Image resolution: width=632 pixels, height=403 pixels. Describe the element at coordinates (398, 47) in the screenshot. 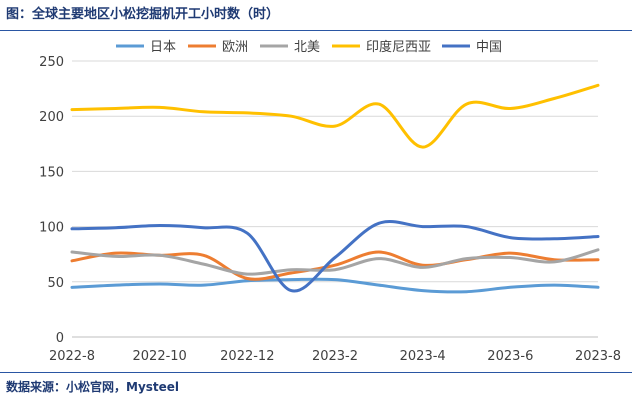

I see `legend-label: 印度尼西亚` at that location.